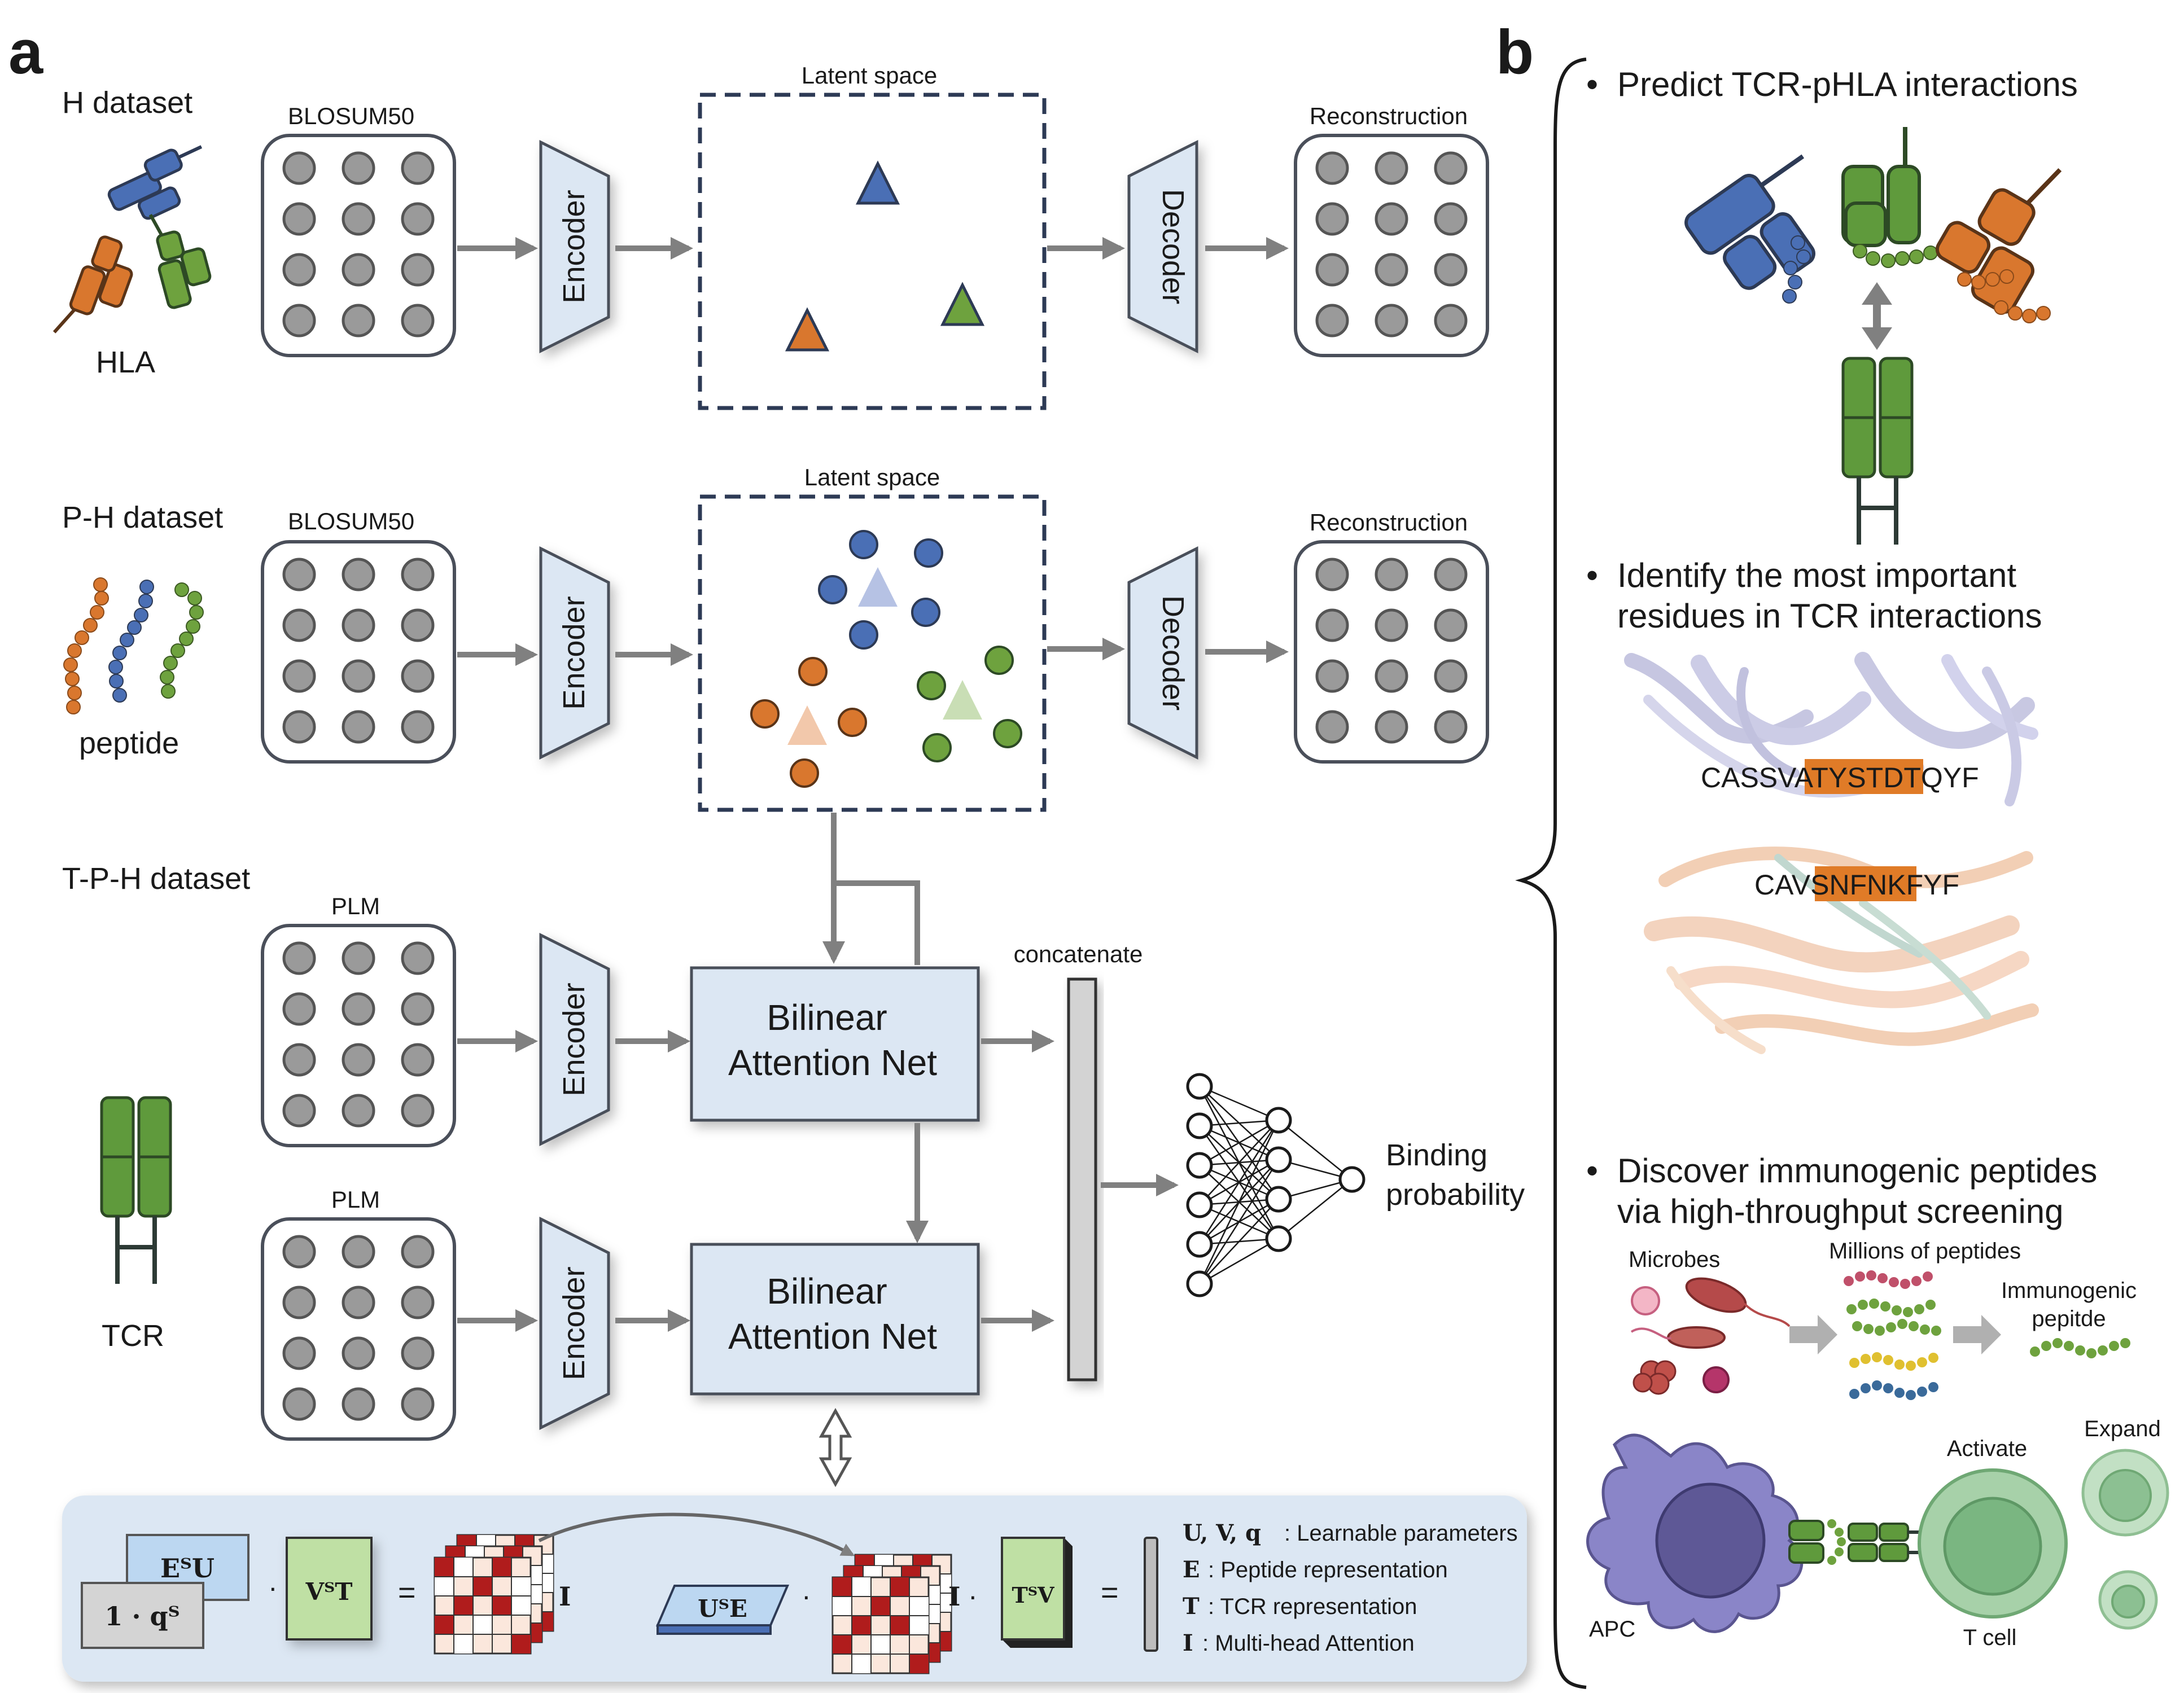  I want to click on bullet-2-line1: Identify the most important, so click(1816, 575).